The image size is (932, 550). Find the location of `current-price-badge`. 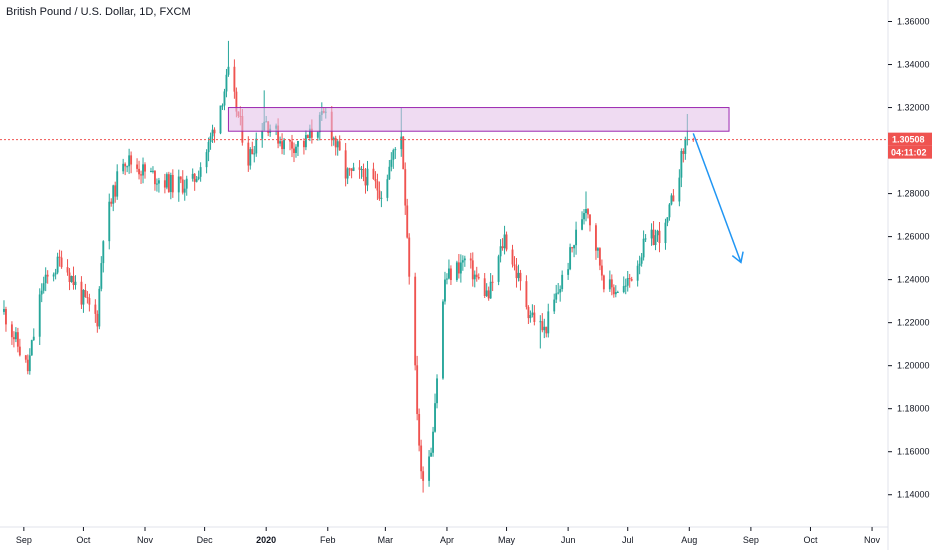

current-price-badge is located at coordinates (910, 139).